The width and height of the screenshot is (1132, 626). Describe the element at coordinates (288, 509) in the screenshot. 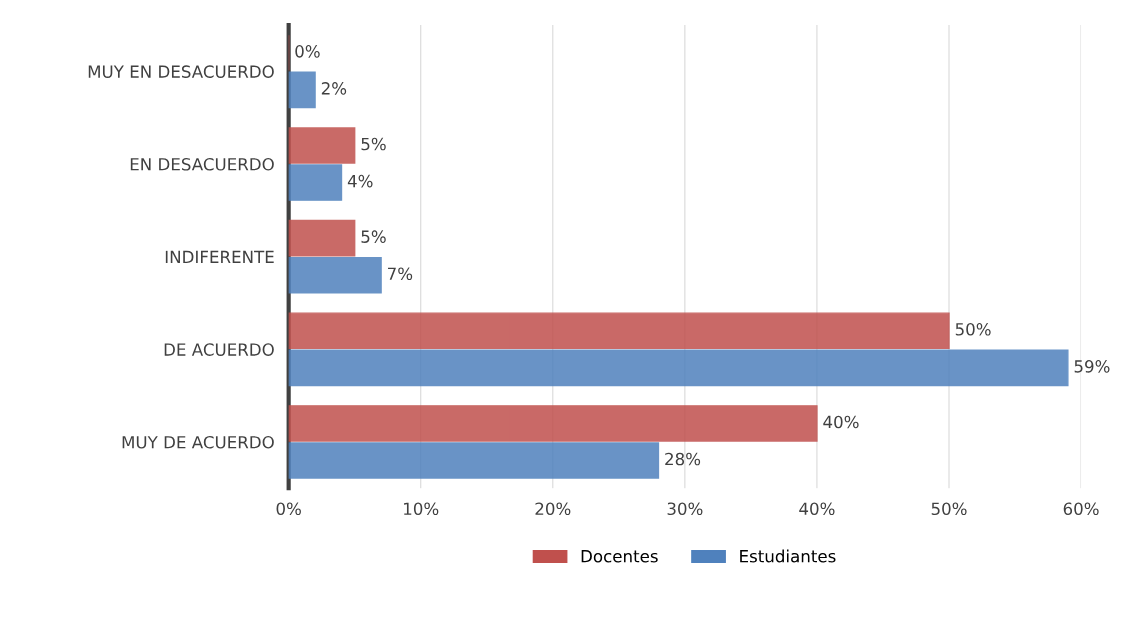

I see `x-tick-label: 0%` at that location.